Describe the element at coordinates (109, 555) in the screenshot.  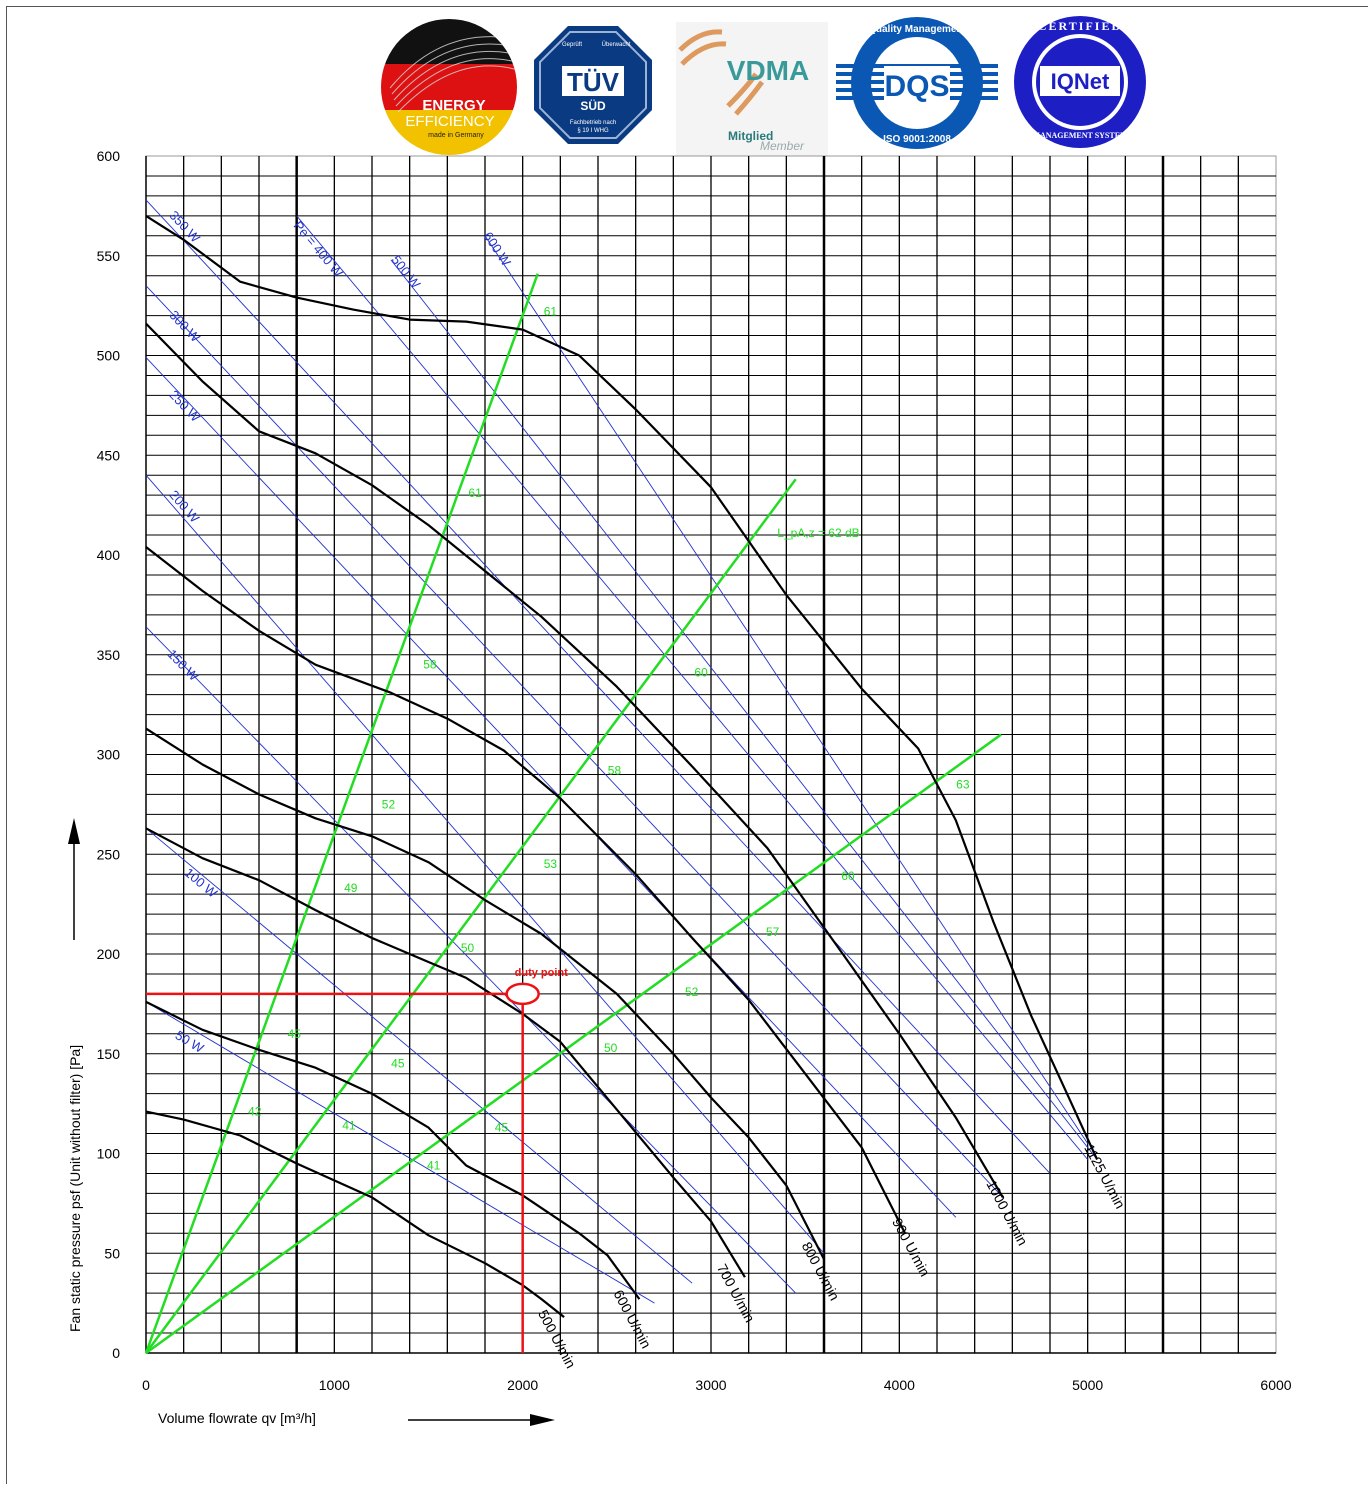
I see `y-tick-label: 400` at that location.